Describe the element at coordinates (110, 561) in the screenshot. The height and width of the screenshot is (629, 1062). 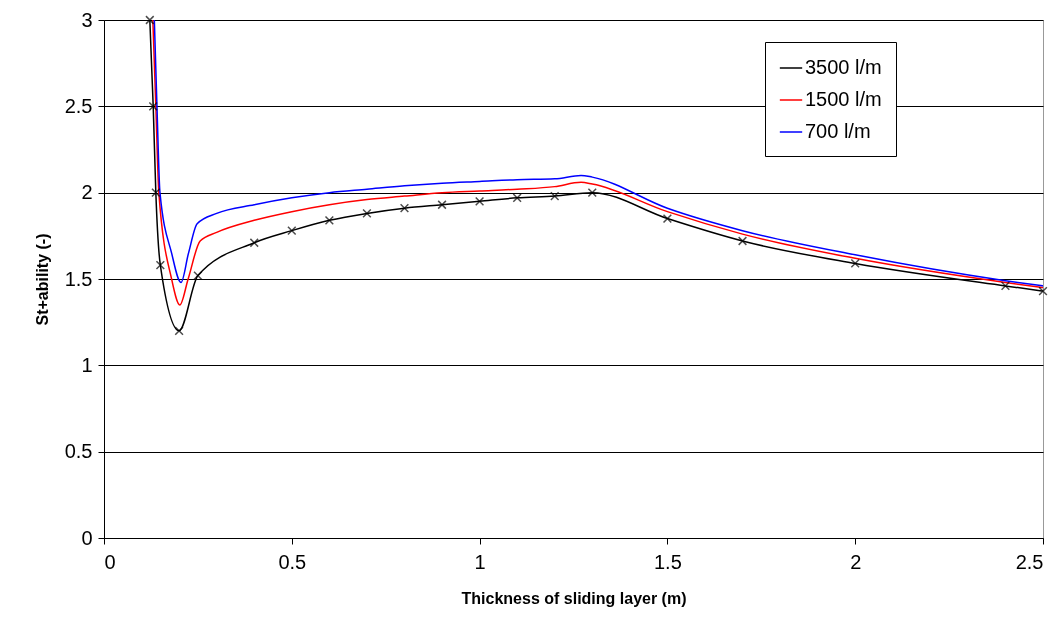
I see `x-tick-label: 0` at that location.